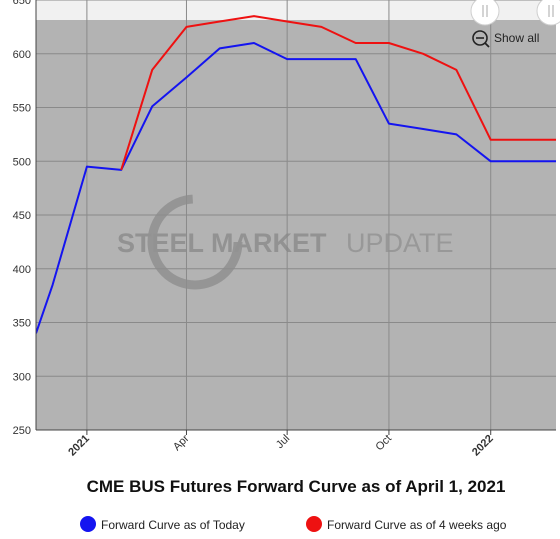  I want to click on show-all-button: Show all, so click(505, 39).